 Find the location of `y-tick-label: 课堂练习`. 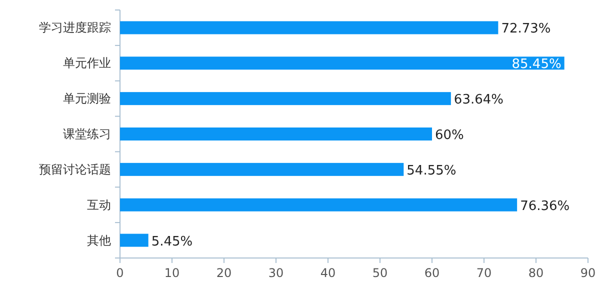

y-tick-label: 课堂练习 is located at coordinates (87, 134).